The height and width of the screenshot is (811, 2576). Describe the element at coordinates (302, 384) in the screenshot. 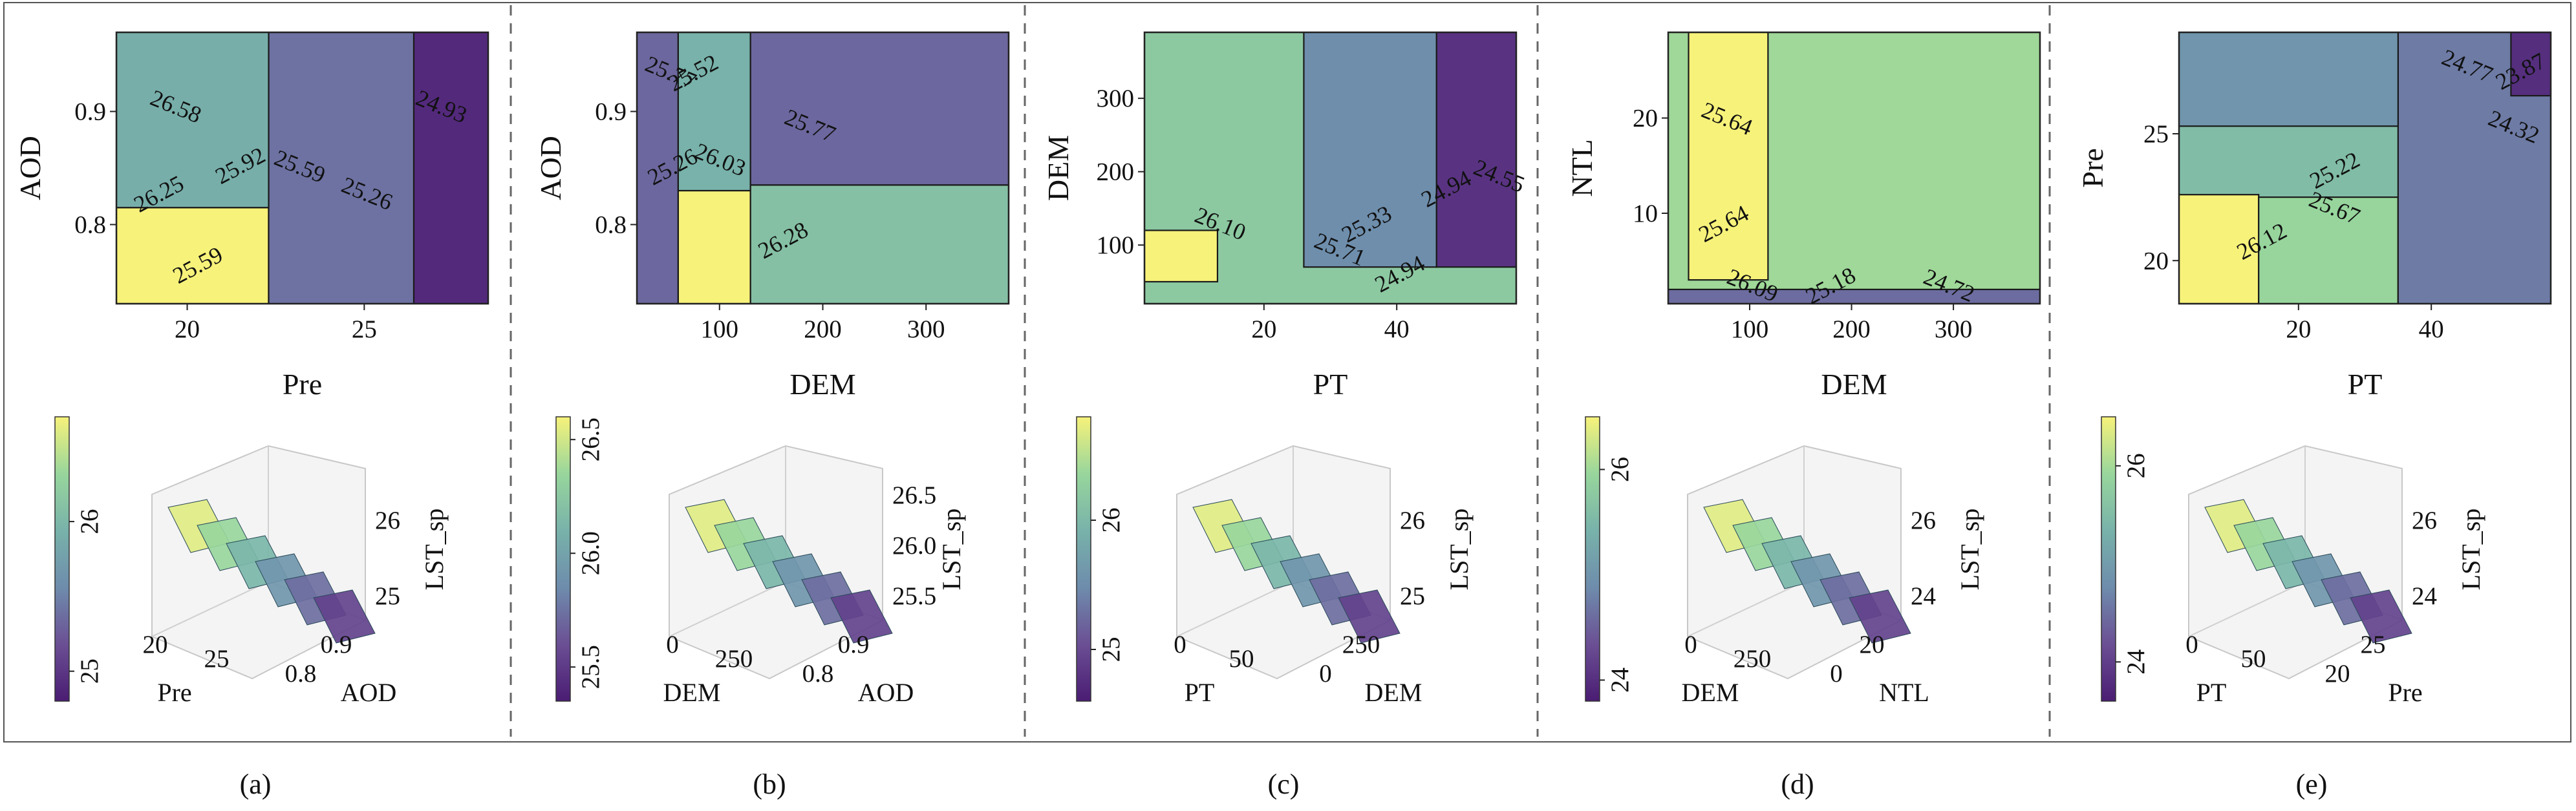

I see `x-axis-label: Pre` at that location.